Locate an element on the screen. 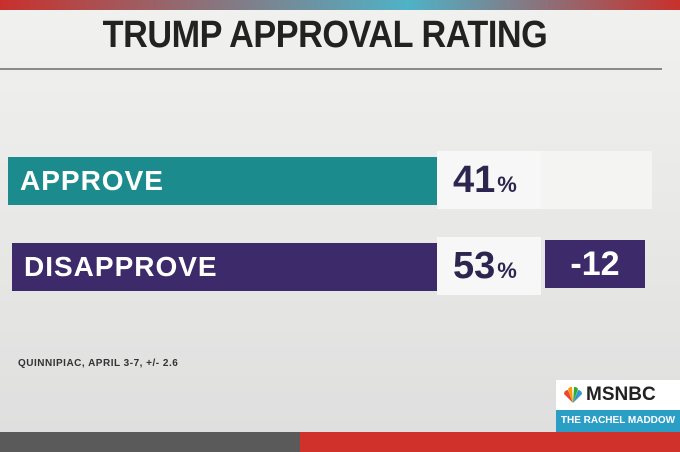  empty-box is located at coordinates (596, 180).